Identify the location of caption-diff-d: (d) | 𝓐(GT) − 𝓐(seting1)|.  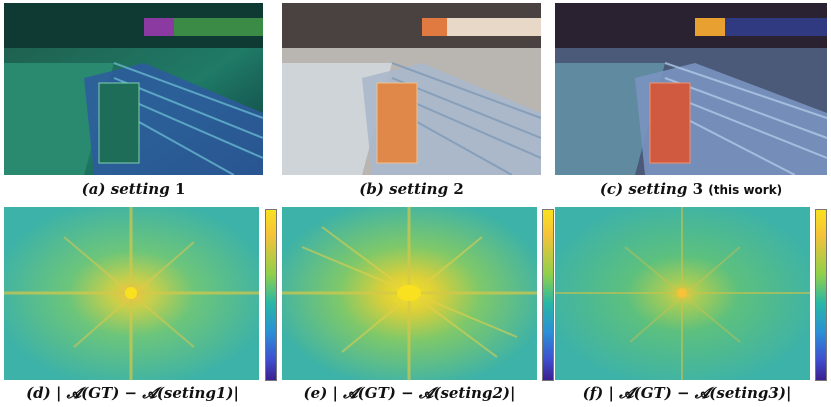
(132, 393).